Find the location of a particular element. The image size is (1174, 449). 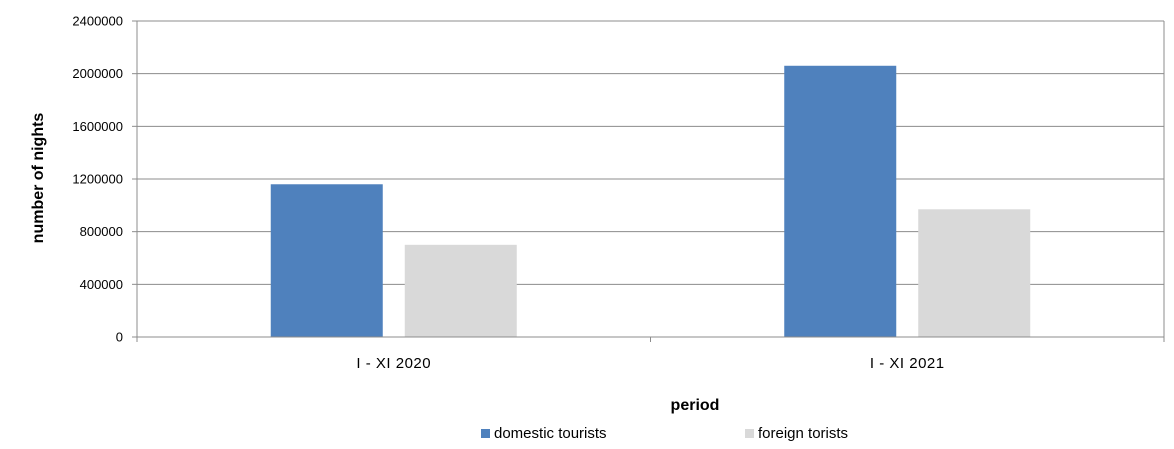

legend-entry: foreign torists is located at coordinates (803, 433).